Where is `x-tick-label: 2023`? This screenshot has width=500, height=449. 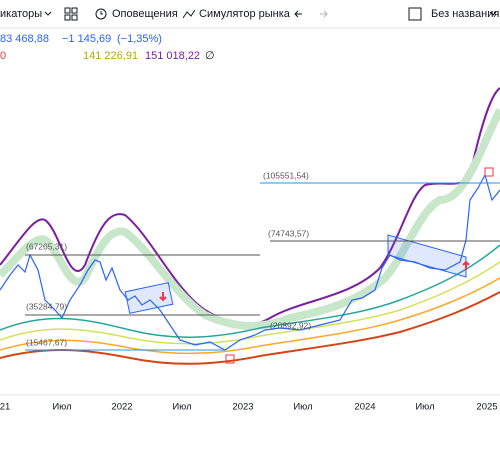 x-tick-label: 2023 is located at coordinates (242, 407).